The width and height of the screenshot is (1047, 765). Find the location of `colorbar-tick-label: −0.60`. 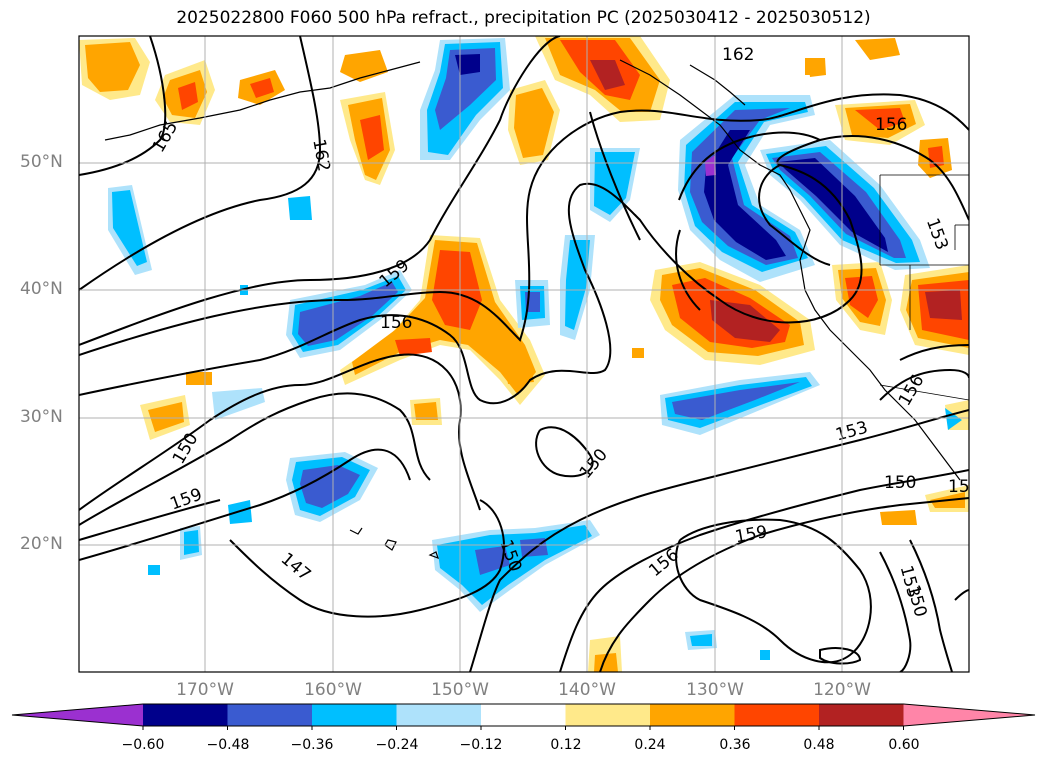

colorbar-tick-label: −0.60 is located at coordinates (143, 745).